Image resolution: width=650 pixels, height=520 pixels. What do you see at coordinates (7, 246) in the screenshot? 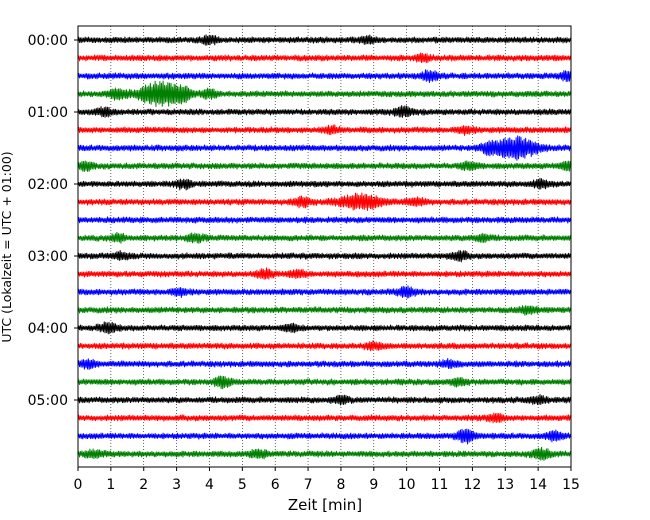
I see `y-axis-label: UTC (Lokalzeit = UTC + 01:00)` at bounding box center [7, 246].